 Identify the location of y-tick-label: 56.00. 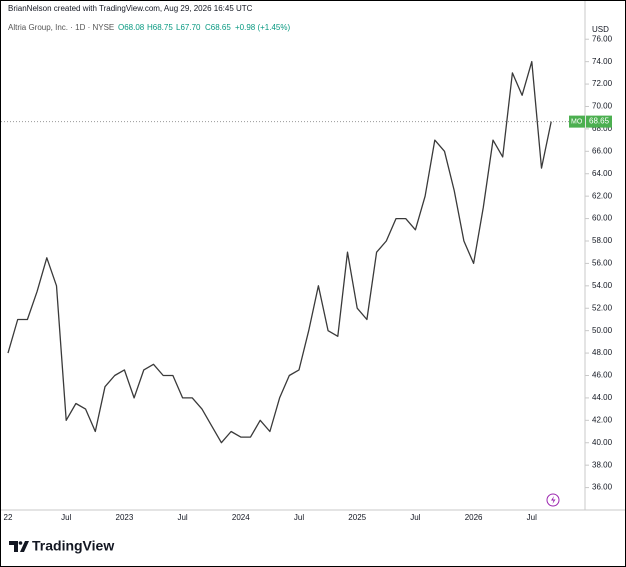
(602, 263).